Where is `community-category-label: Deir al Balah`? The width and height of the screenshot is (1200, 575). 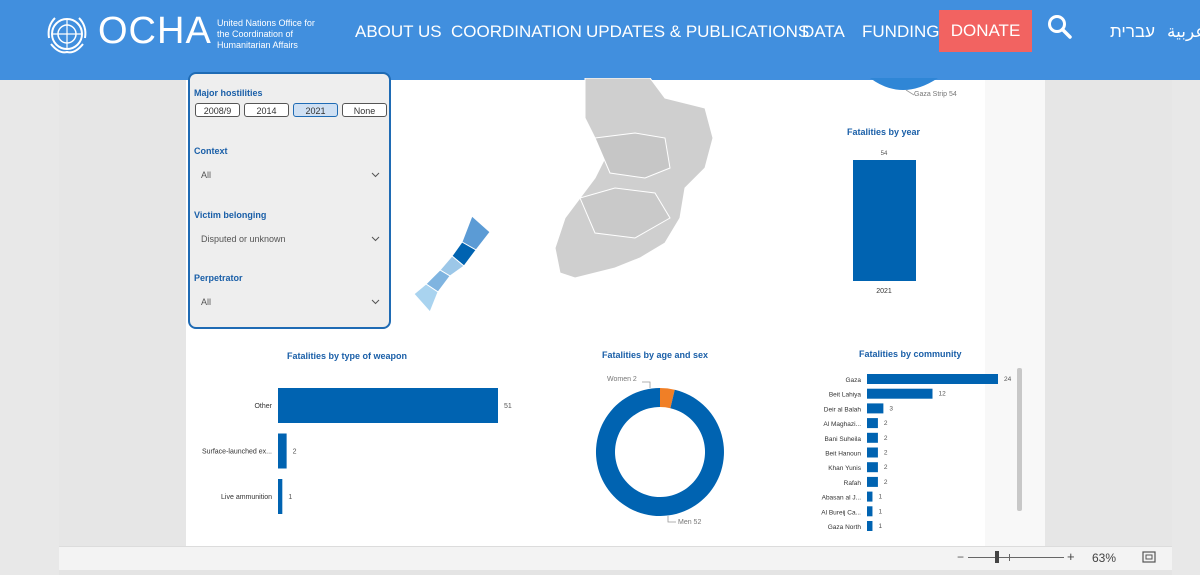
community-category-label: Deir al Balah is located at coordinates (843, 409).